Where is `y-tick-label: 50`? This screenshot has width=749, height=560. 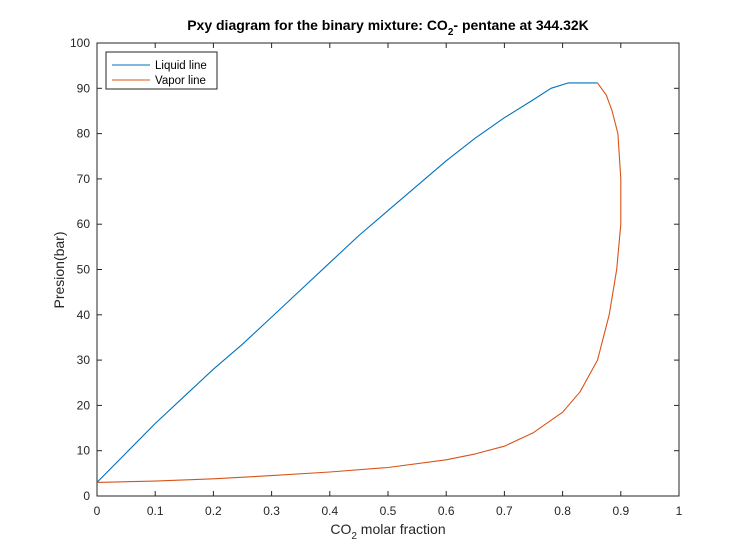 y-tick-label: 50 is located at coordinates (84, 270).